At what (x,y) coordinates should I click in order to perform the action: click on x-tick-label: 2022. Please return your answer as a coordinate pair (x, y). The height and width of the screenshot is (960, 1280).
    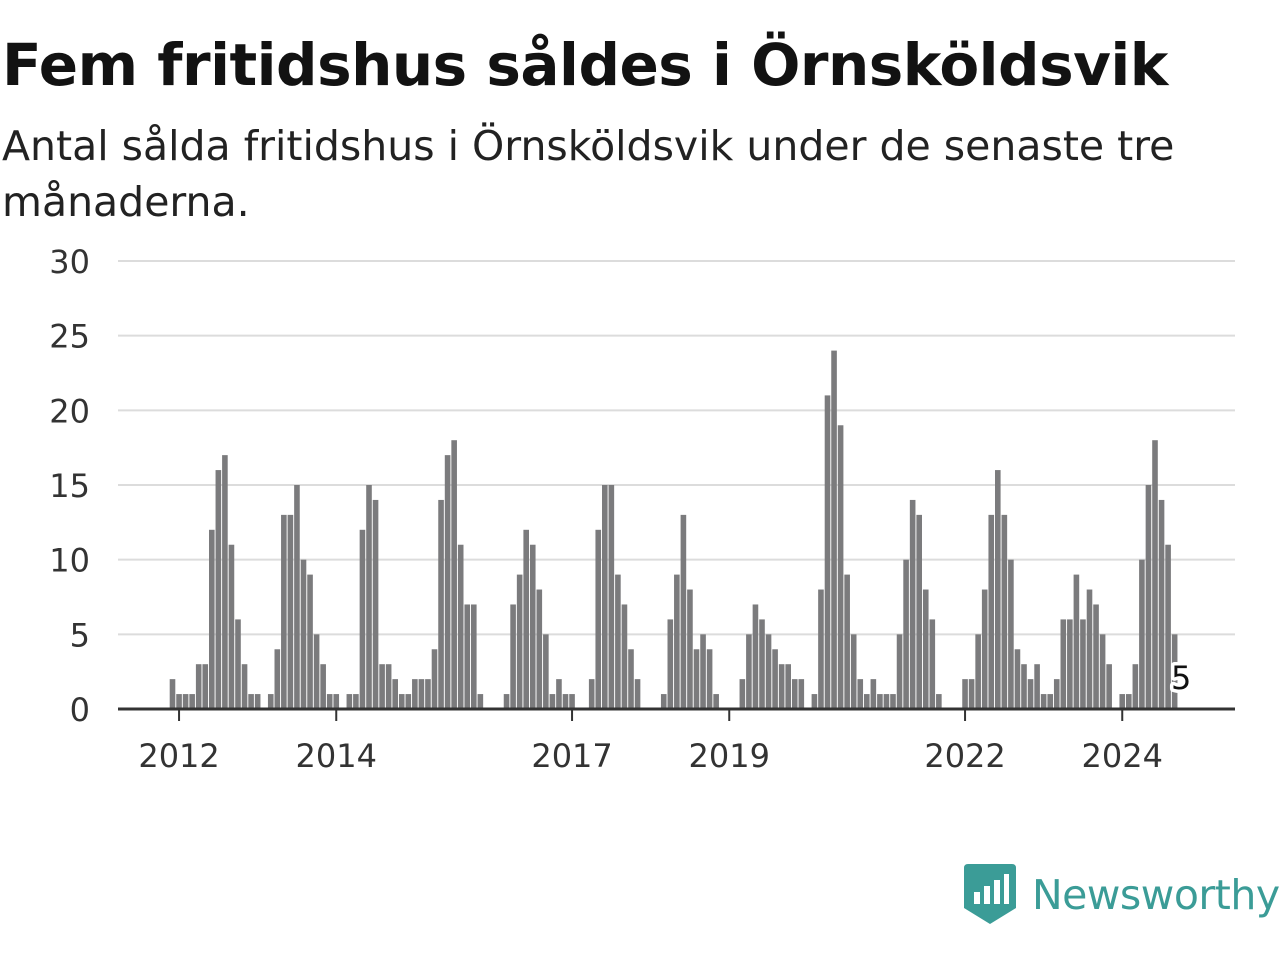
    Looking at the image, I should click on (964, 756).